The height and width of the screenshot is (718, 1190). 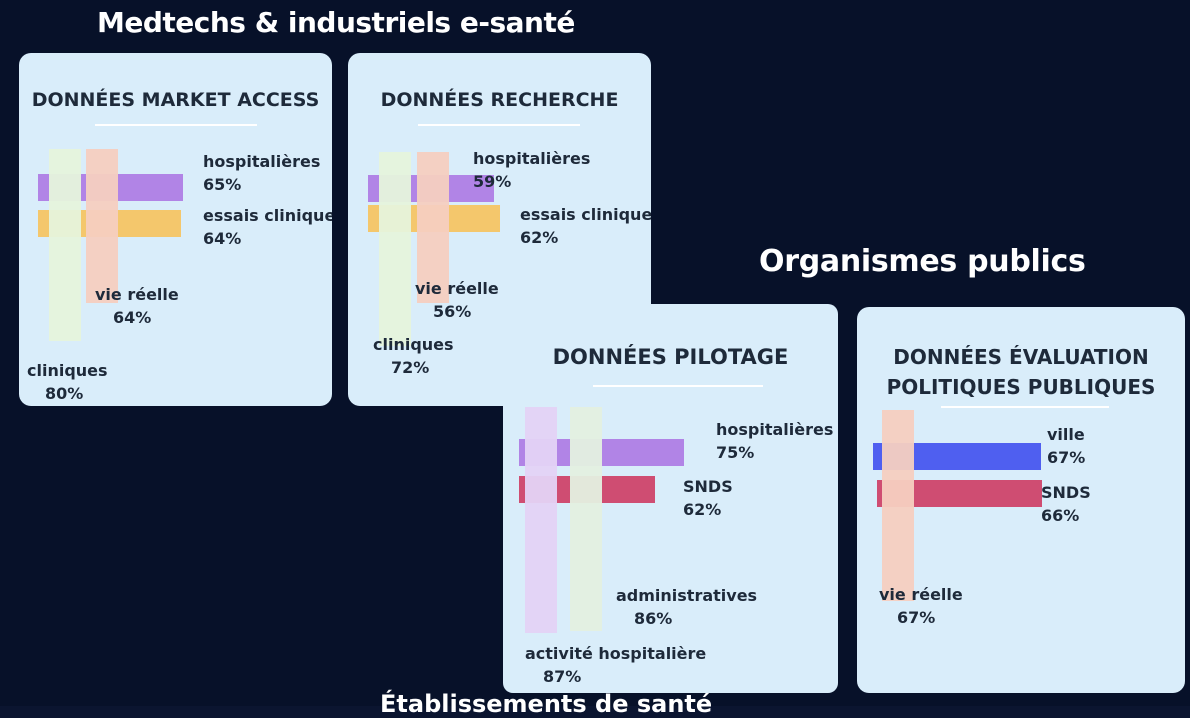 What do you see at coordinates (410, 367) in the screenshot?
I see `value-label: 72%` at bounding box center [410, 367].